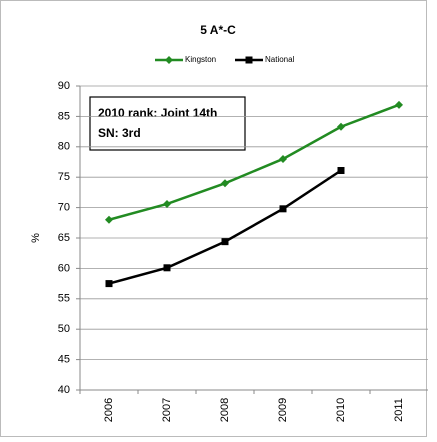  Describe the element at coordinates (280, 59) in the screenshot. I see `legend-label: National` at that location.